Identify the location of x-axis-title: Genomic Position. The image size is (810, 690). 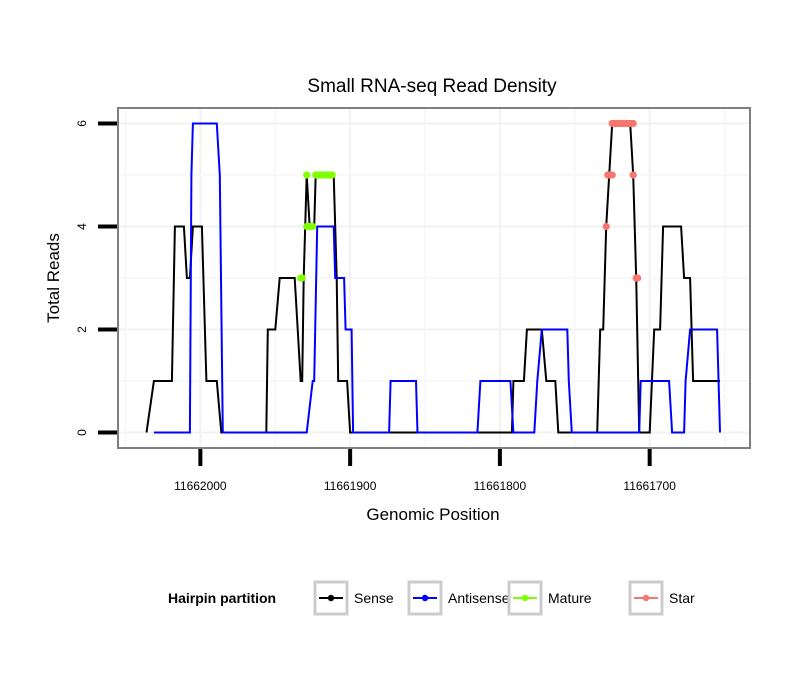
(432, 514).